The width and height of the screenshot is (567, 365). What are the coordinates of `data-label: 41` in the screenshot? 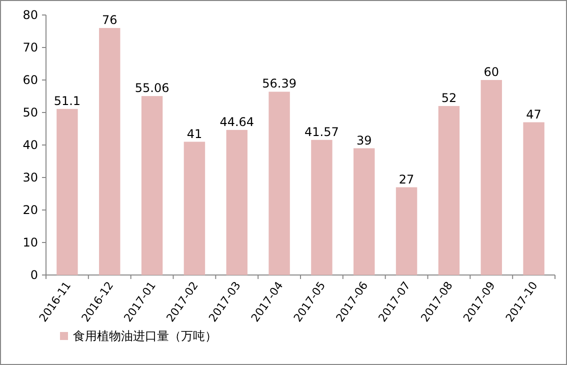 It's located at (194, 133).